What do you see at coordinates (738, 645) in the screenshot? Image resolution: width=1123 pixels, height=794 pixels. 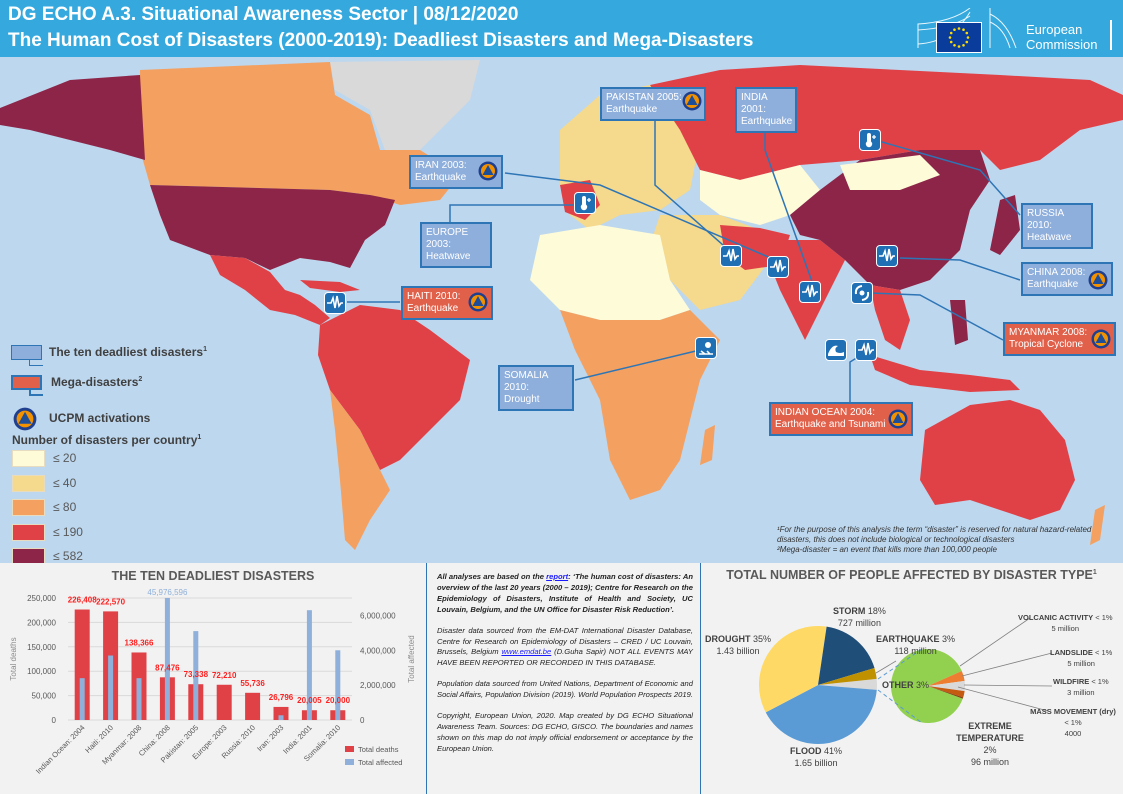 I see `pie-label-drought: DROUGHT 35% 1.43 billion` at bounding box center [738, 645].